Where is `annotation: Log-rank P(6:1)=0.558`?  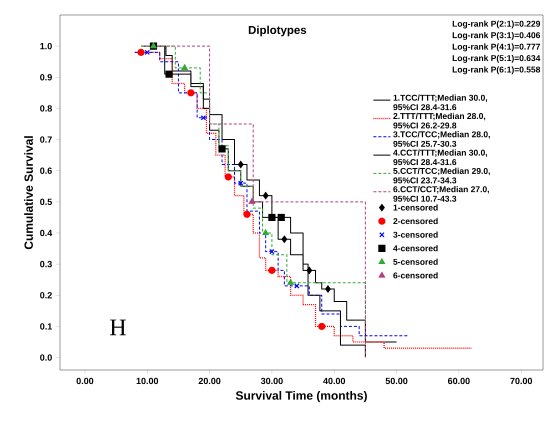 annotation: Log-rank P(6:1)=0.558 is located at coordinates (496, 70).